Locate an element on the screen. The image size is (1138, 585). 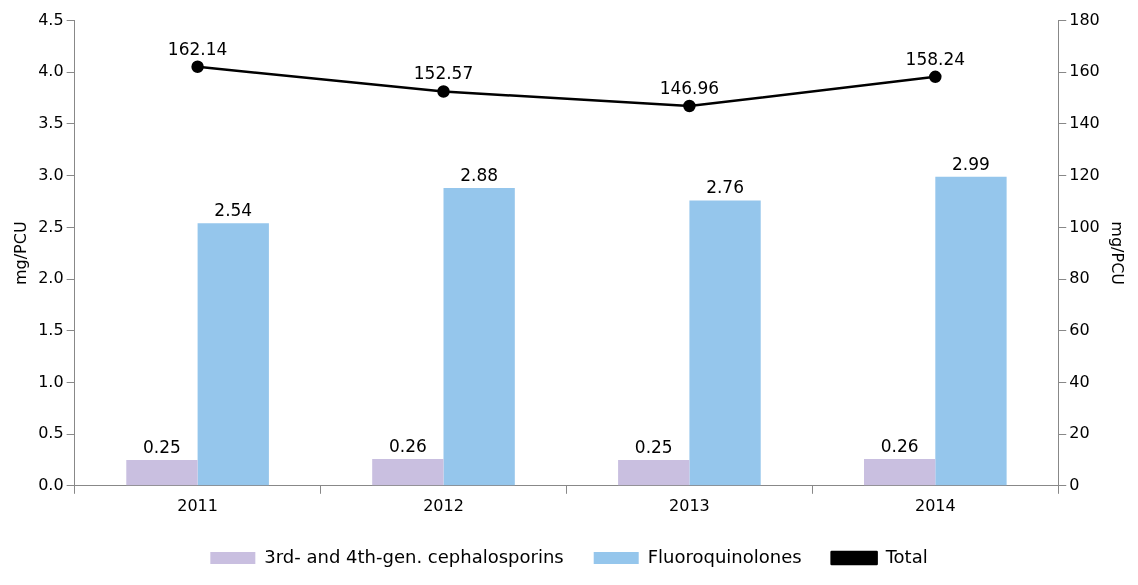
y2-tick-label: 120 is located at coordinates (1084, 174).